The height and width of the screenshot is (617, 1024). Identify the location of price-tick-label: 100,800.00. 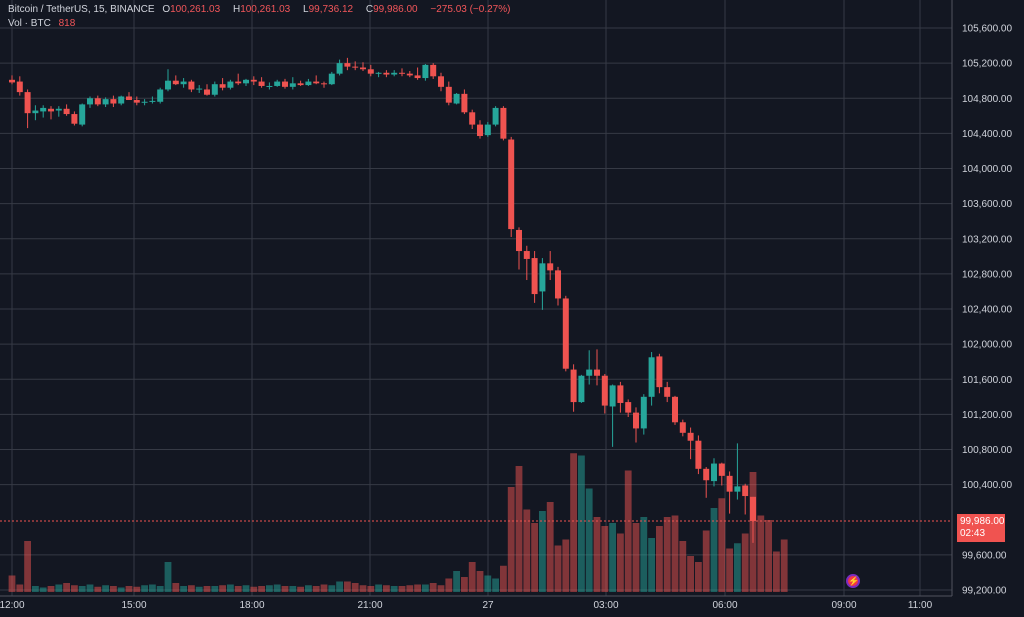
(987, 450).